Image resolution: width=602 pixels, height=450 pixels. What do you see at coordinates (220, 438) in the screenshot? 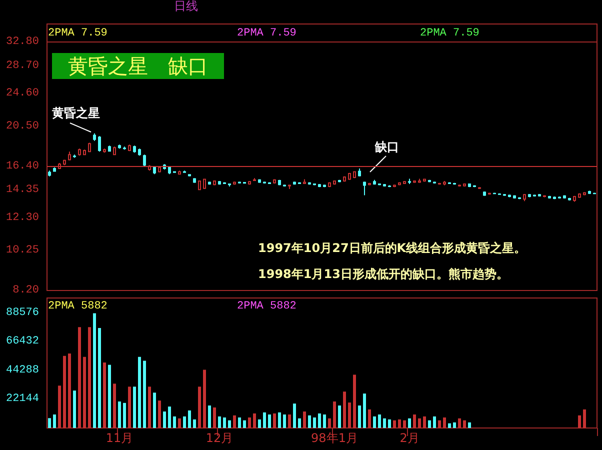
I see `x-tick-label: 12月` at bounding box center [220, 438].